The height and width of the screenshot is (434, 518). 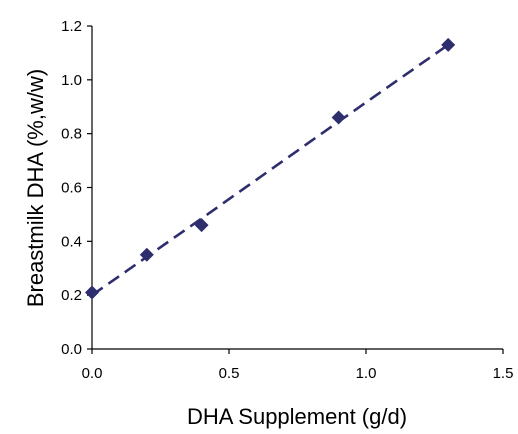 I want to click on x-axis-title: DHA Supplement (g/d), so click(x=297, y=416).